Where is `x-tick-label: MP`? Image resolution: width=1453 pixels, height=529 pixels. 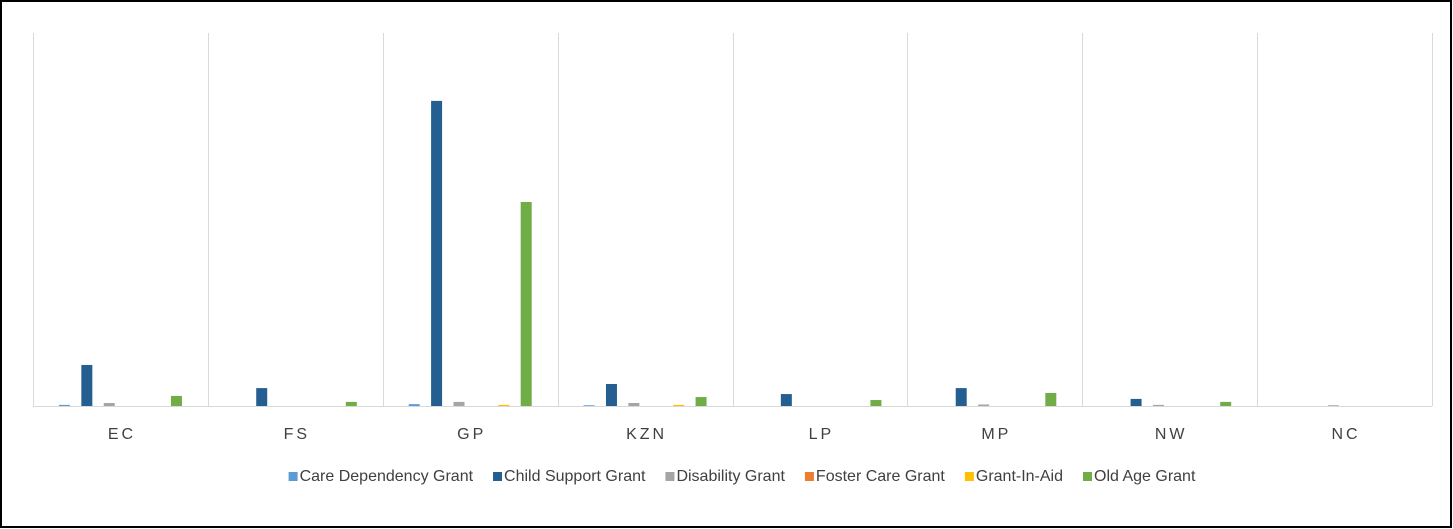
x-tick-label: MP is located at coordinates (996, 434).